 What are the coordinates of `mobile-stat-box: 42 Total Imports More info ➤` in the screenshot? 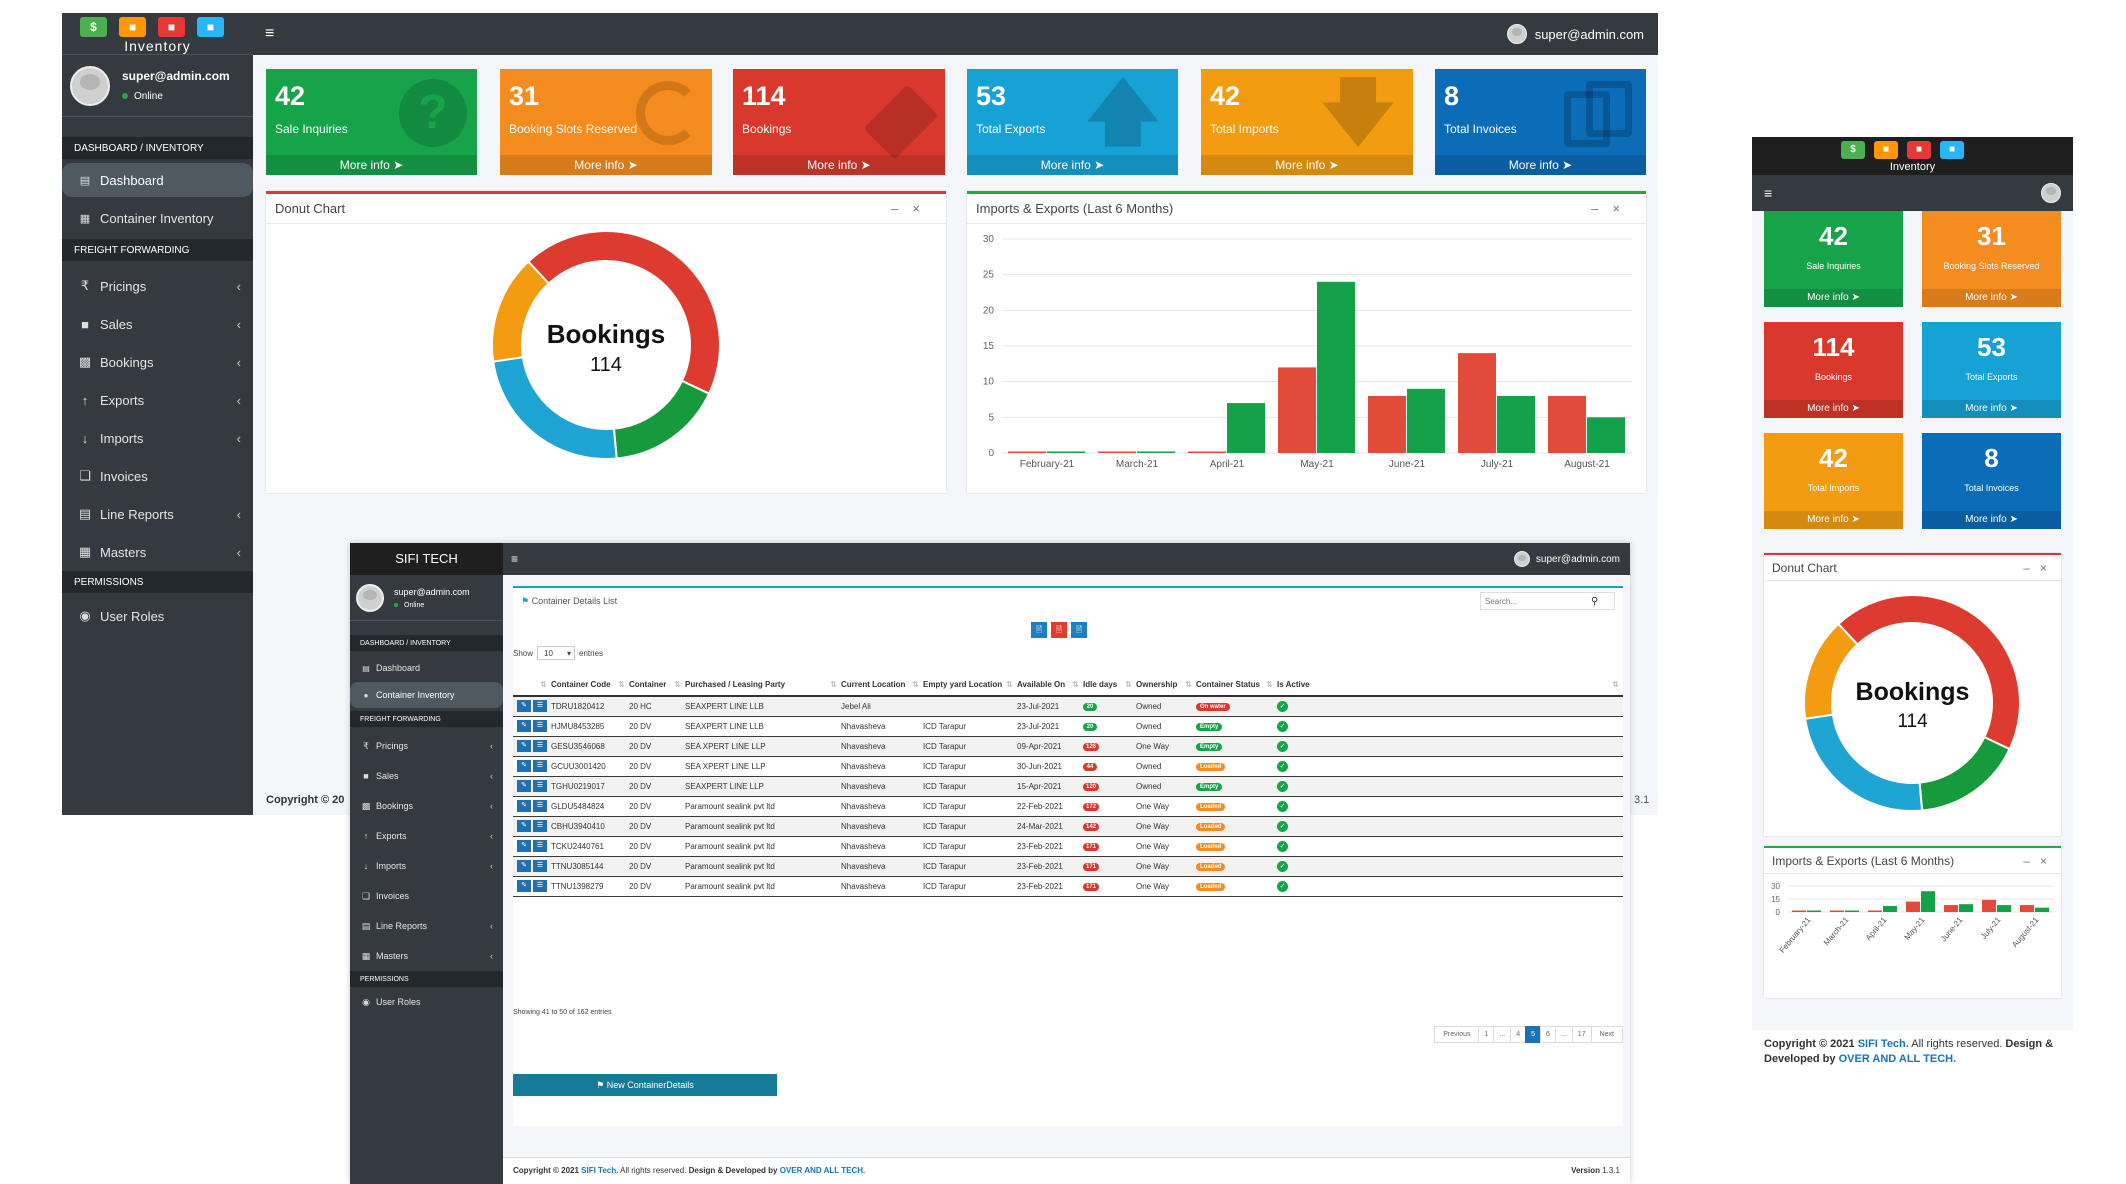 It's located at (1833, 481).